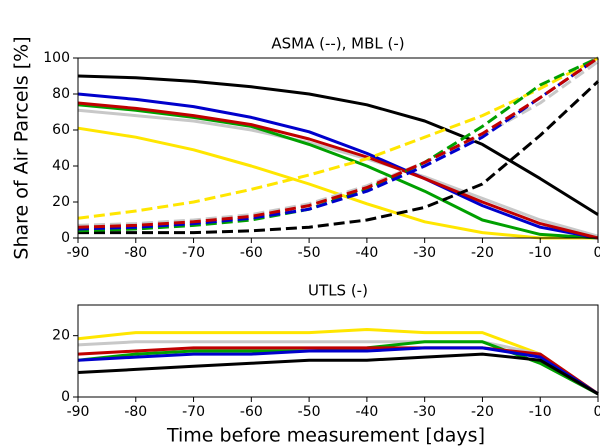 The height and width of the screenshot is (447, 600). What do you see at coordinates (56, 58) in the screenshot?
I see `y-tick-label: 100` at bounding box center [56, 58].